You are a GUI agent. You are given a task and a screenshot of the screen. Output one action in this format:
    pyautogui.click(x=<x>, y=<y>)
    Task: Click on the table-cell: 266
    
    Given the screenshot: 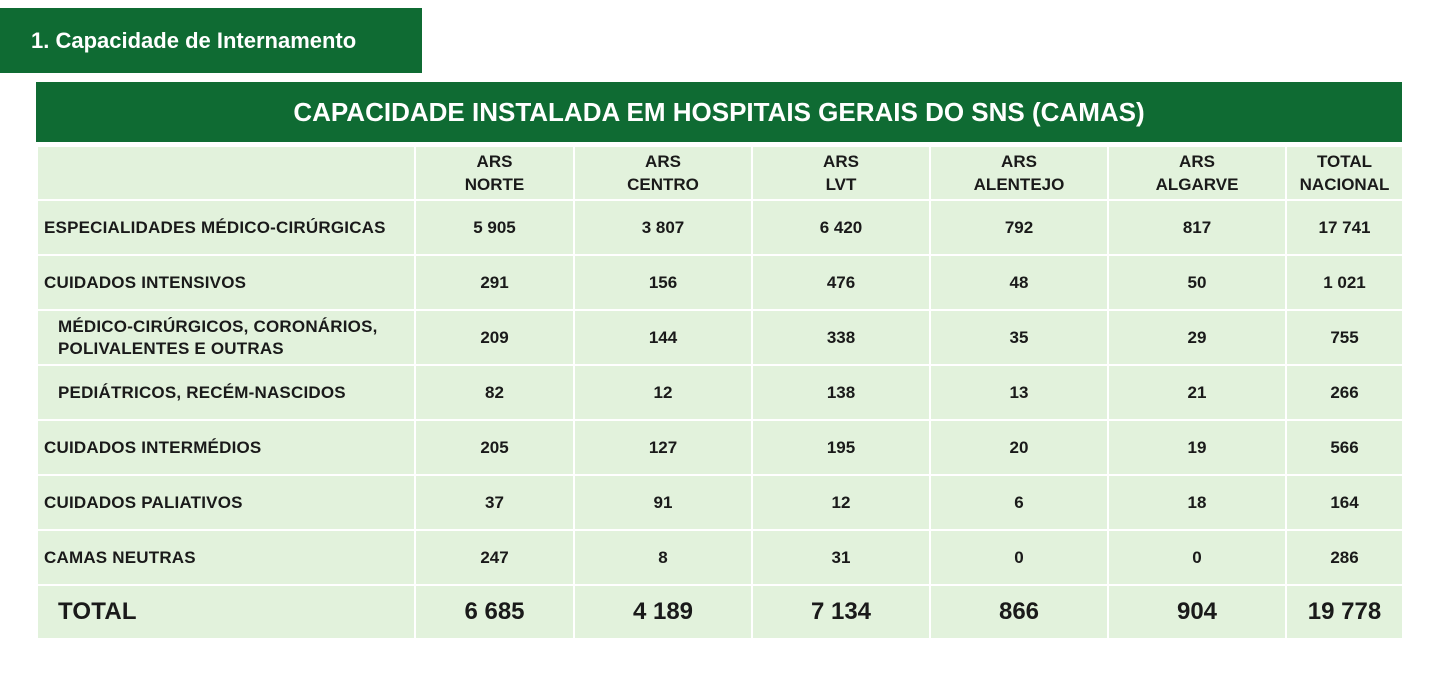 What is the action you would take?
    pyautogui.click(x=1344, y=392)
    